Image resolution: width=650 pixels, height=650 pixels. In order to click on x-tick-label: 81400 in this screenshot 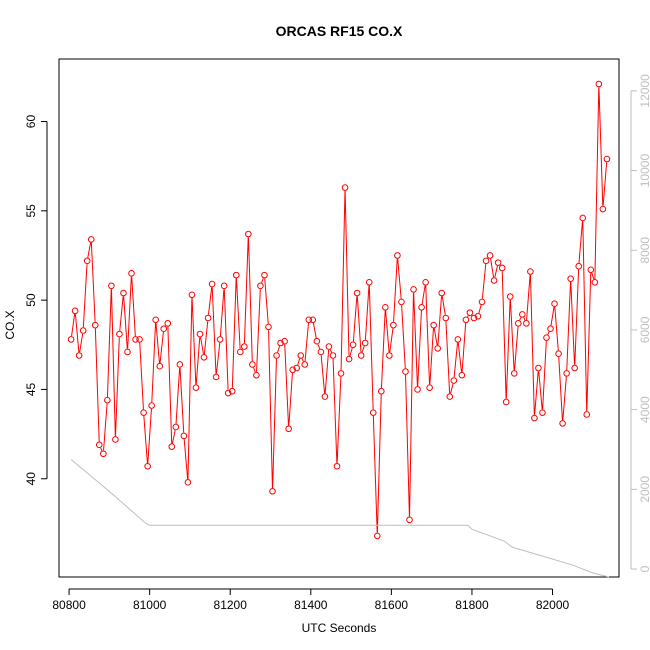, I will do `click(311, 605)`.